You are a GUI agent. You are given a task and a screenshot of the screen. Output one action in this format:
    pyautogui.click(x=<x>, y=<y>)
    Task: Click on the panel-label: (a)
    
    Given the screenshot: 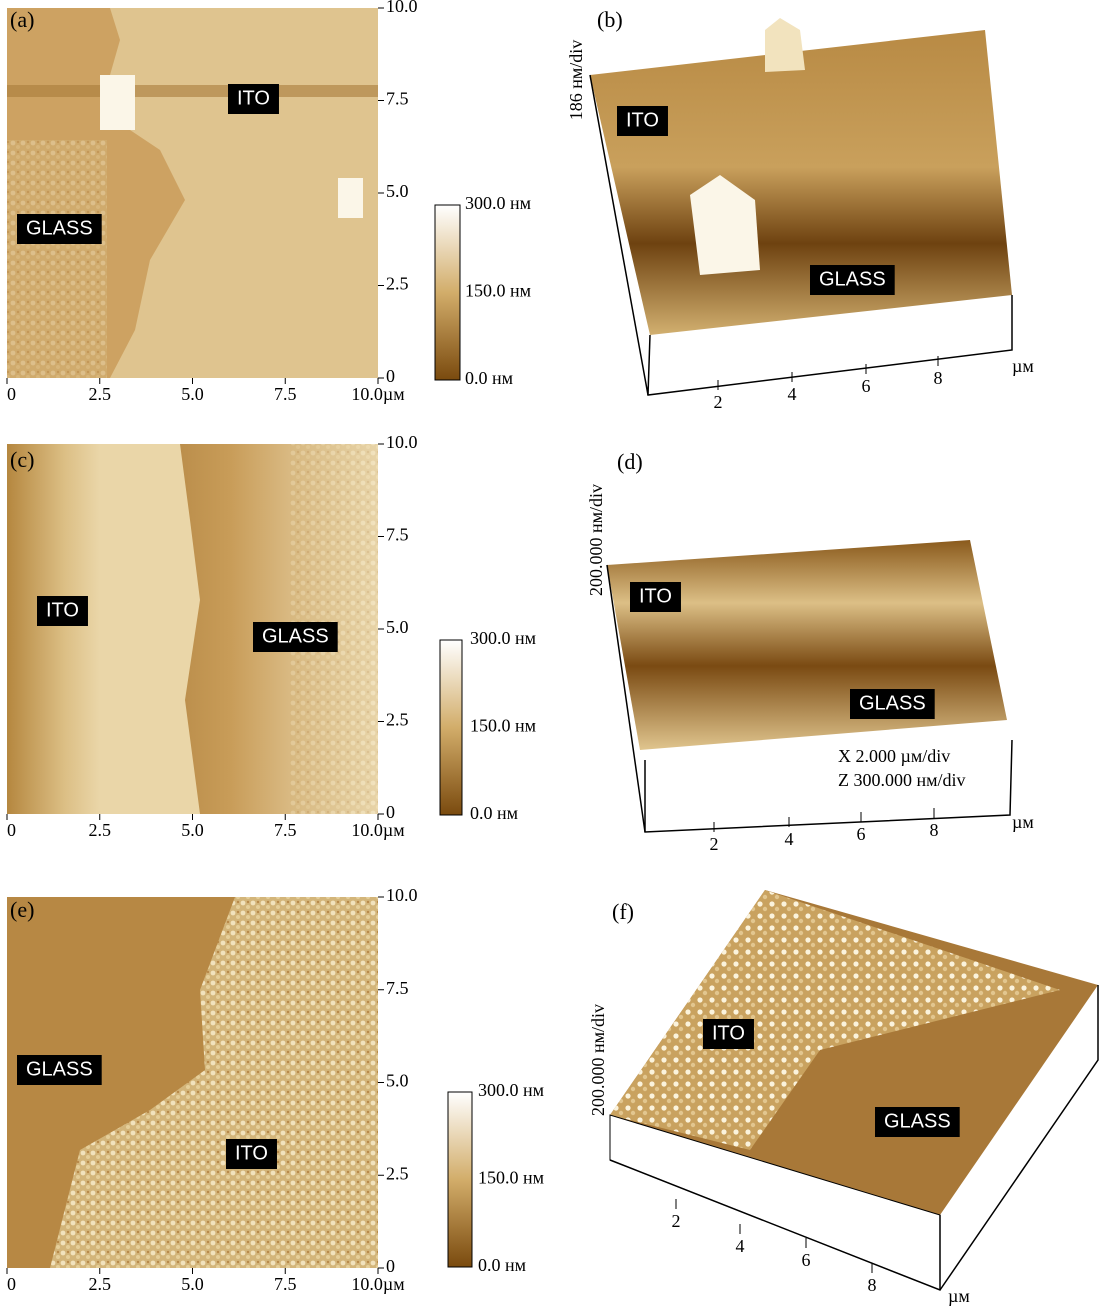 What is the action you would take?
    pyautogui.click(x=22, y=19)
    